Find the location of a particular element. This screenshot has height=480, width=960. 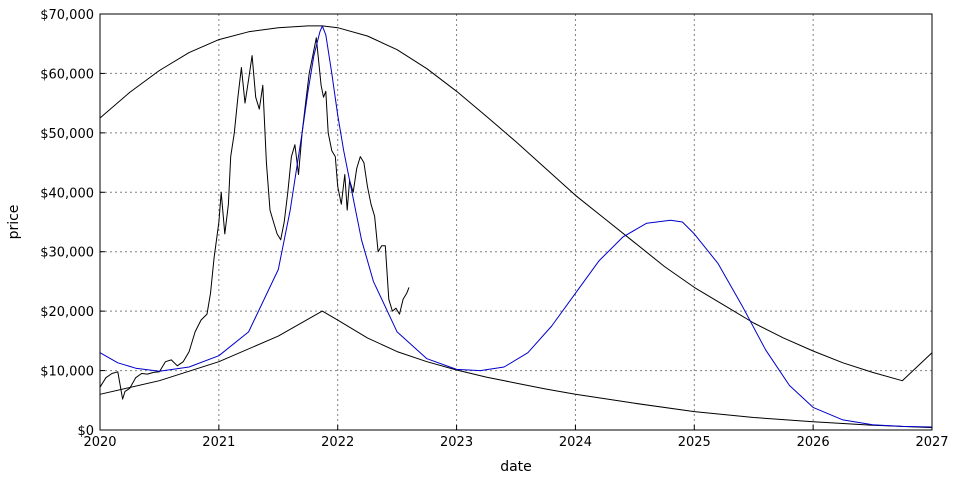

x-axis-title: date is located at coordinates (516, 467).